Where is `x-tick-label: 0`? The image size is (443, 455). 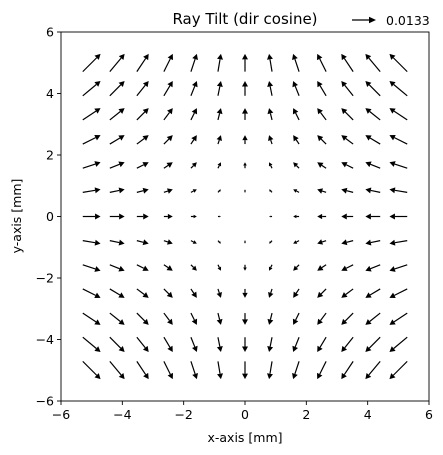
x-tick-label: 0 is located at coordinates (245, 414).